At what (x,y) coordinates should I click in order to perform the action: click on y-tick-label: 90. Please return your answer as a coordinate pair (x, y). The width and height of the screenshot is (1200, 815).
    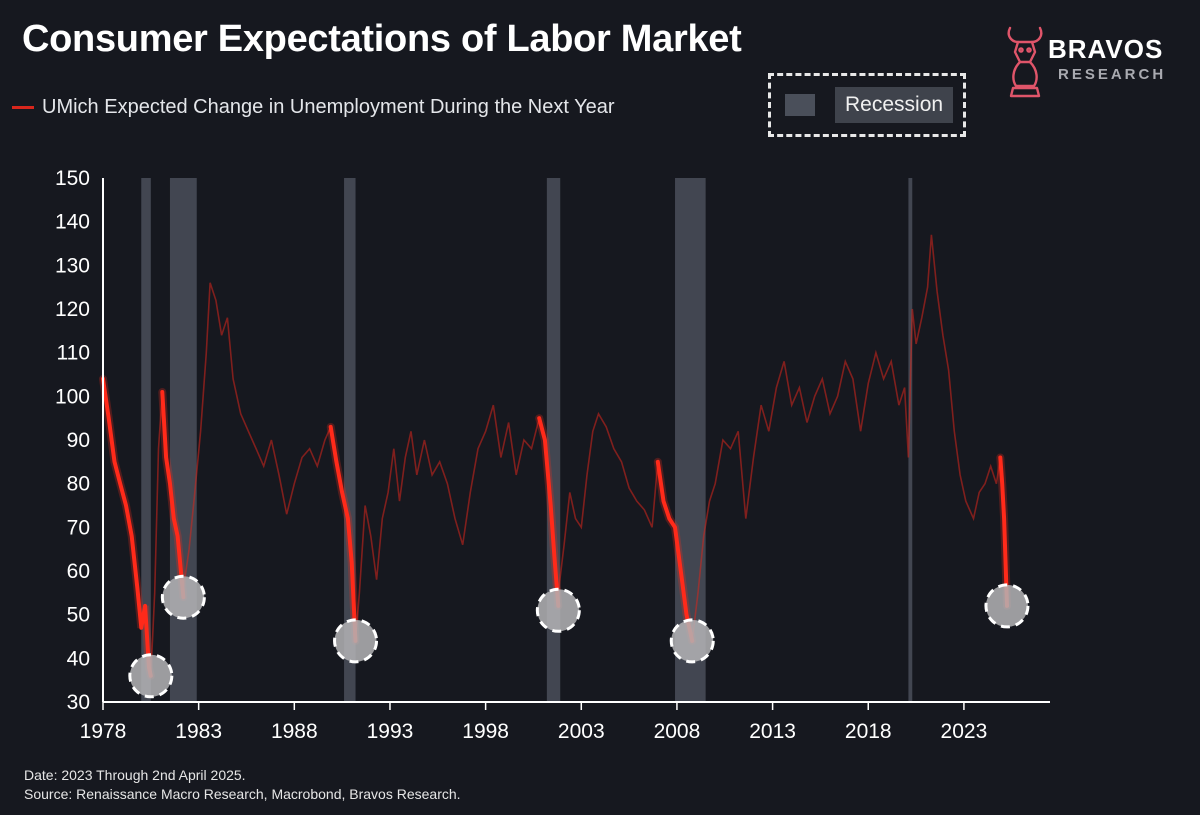
    Looking at the image, I should click on (78, 440).